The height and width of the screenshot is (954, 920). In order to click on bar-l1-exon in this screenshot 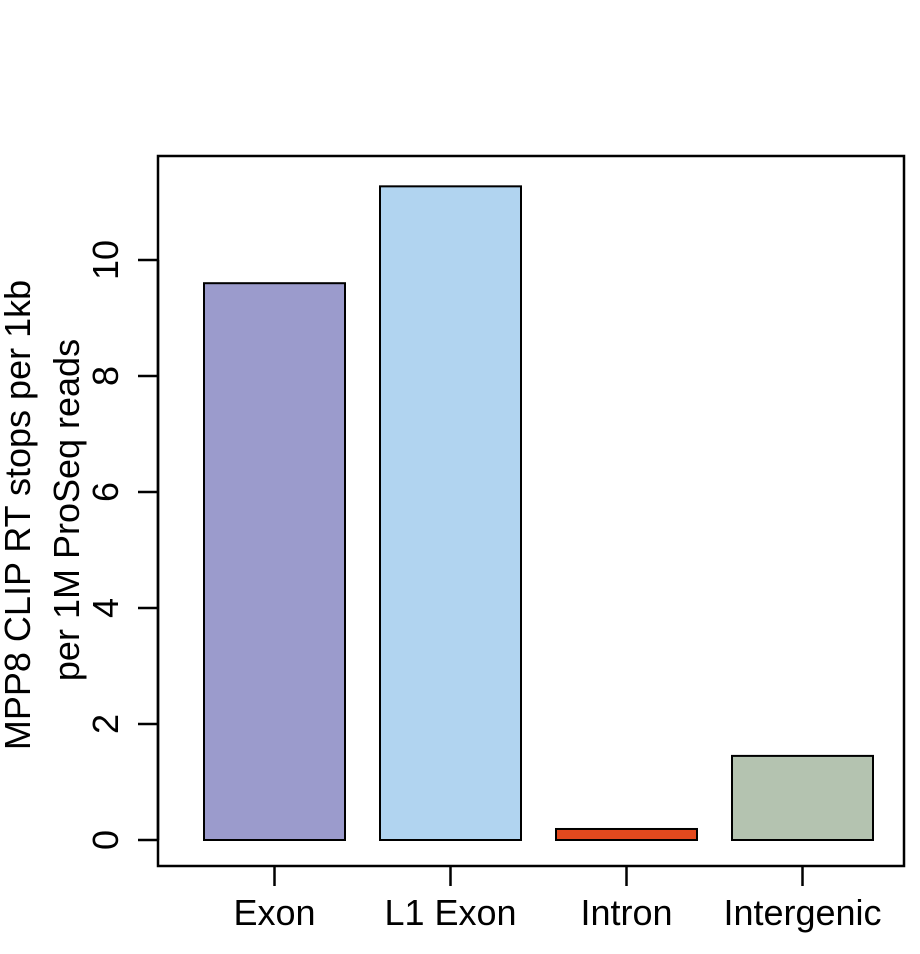, I will do `click(450, 513)`.